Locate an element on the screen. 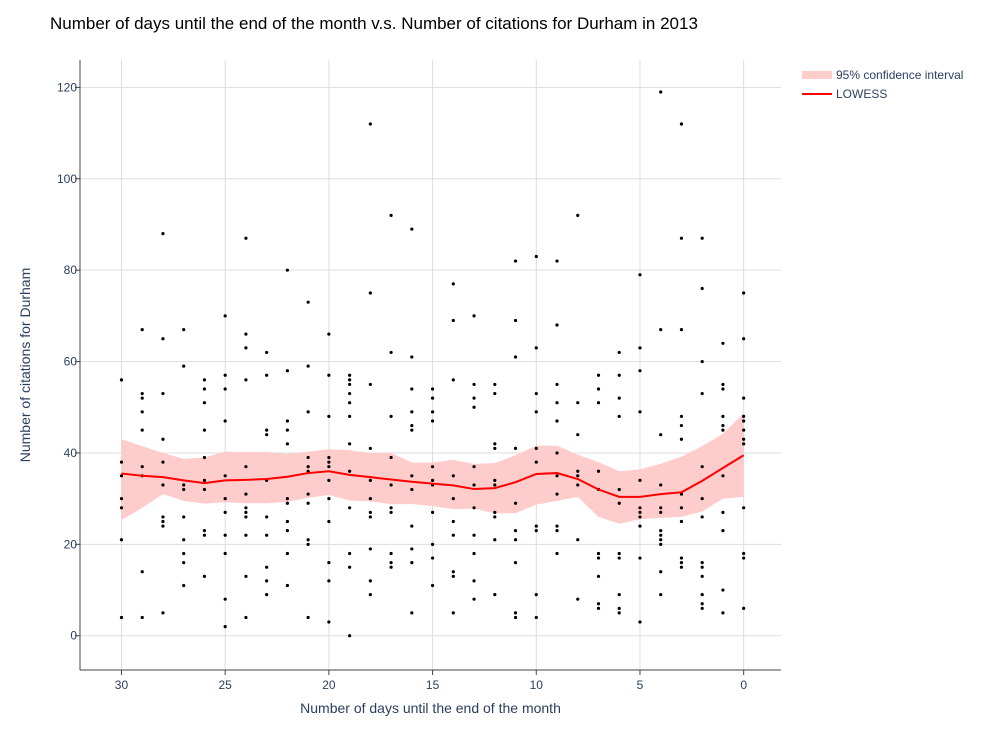 The width and height of the screenshot is (1000, 750). x-tick-label: 20 is located at coordinates (329, 685).